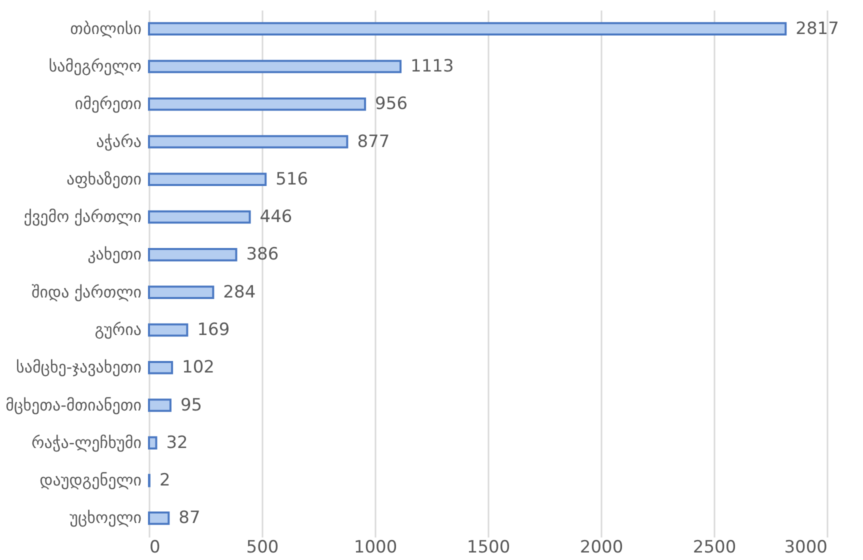  Describe the element at coordinates (177, 442) in the screenshot. I see `data-label: 32` at that location.